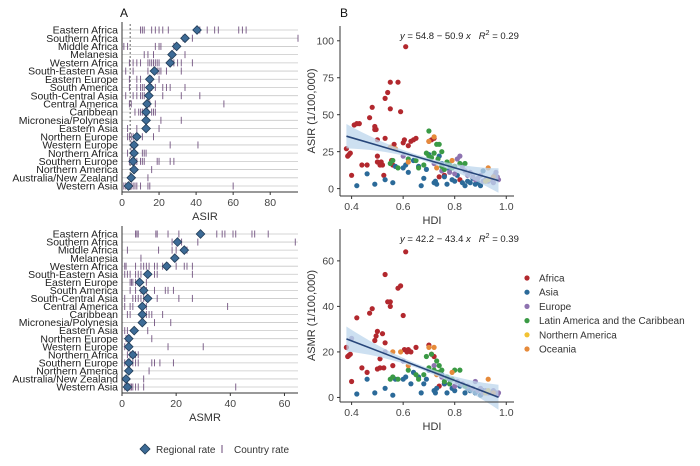 This screenshot has height=466, width=700. I want to click on rate-legend: Regional rate Country rate, so click(214, 449).